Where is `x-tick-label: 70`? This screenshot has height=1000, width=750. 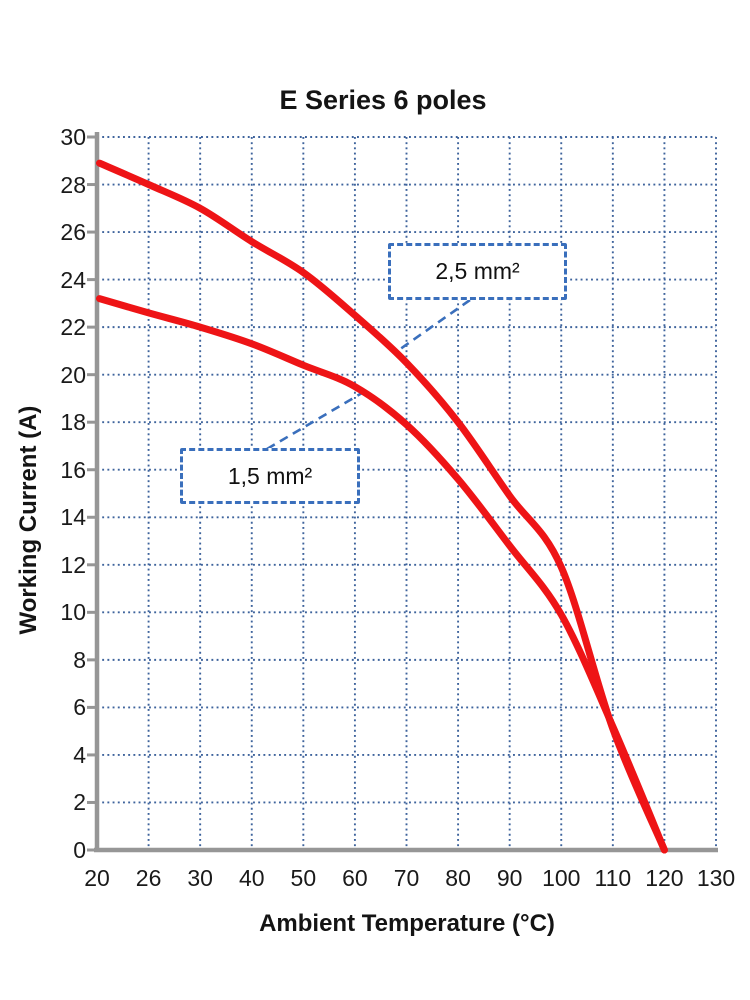
x-tick-label: 70 is located at coordinates (406, 878).